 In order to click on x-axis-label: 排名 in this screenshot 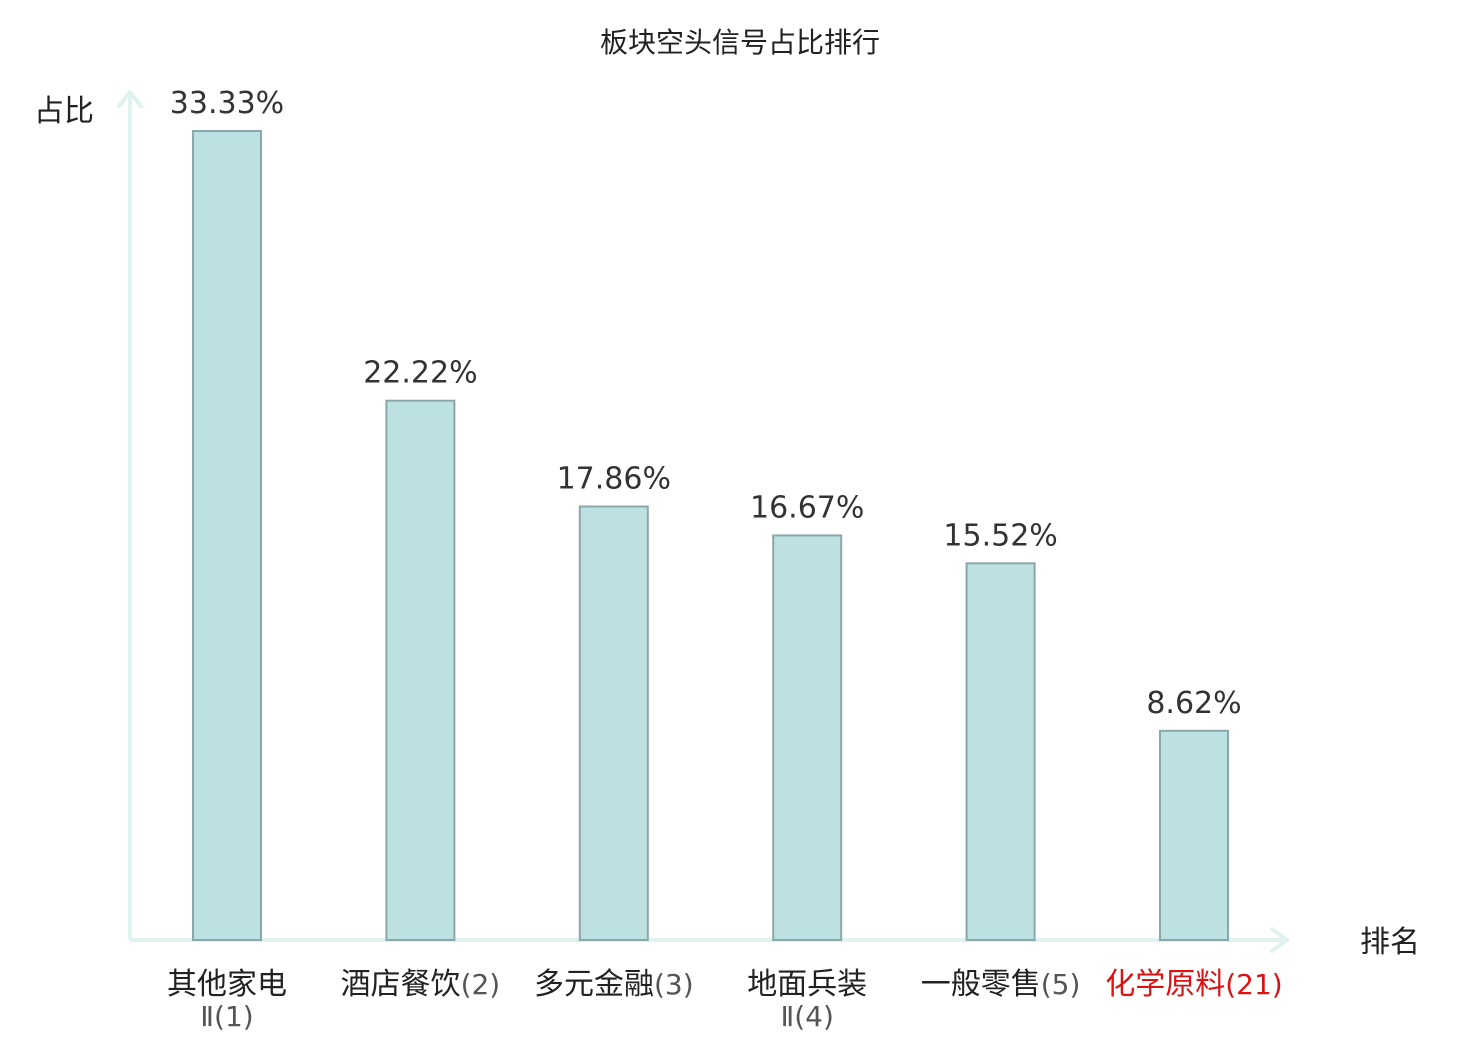, I will do `click(1390, 942)`.